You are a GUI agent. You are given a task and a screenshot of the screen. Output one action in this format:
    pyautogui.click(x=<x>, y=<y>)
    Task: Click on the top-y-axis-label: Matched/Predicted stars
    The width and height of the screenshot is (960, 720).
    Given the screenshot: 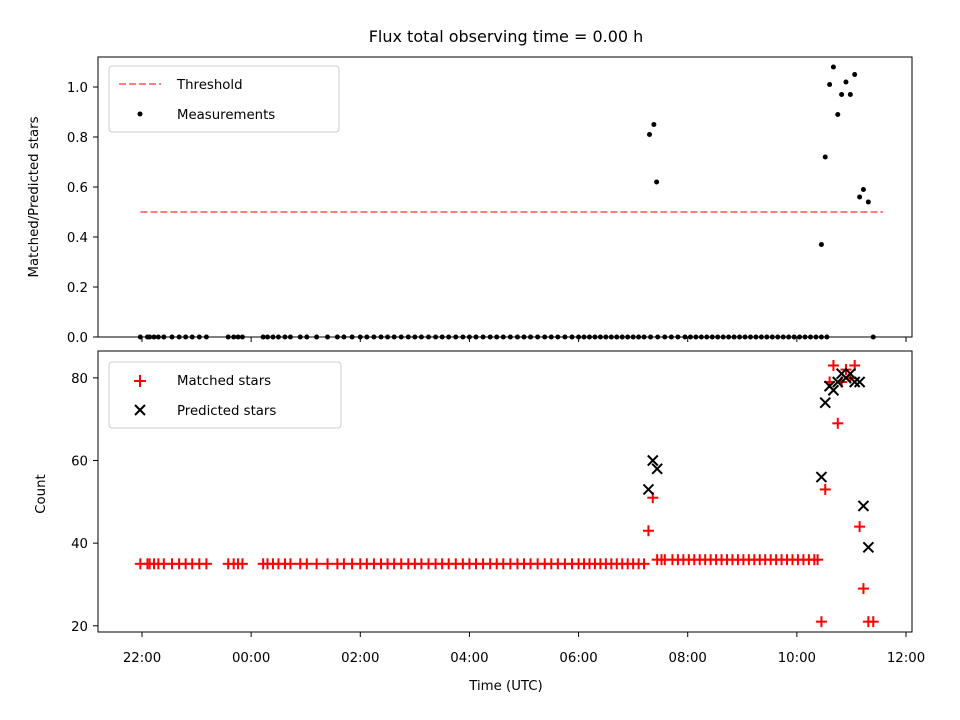 What is the action you would take?
    pyautogui.click(x=34, y=196)
    